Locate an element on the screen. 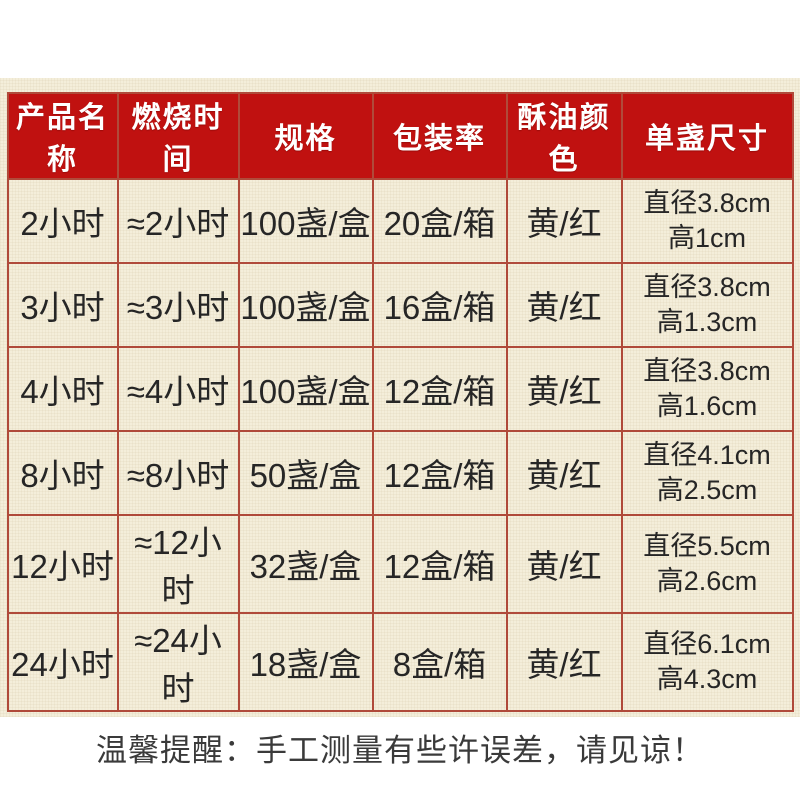 The image size is (800, 800). table-row: 4小时 ≈4小时 100盏/盒 12盒/箱 黄/红 直径3.8cm 高1.6cm is located at coordinates (400, 389).